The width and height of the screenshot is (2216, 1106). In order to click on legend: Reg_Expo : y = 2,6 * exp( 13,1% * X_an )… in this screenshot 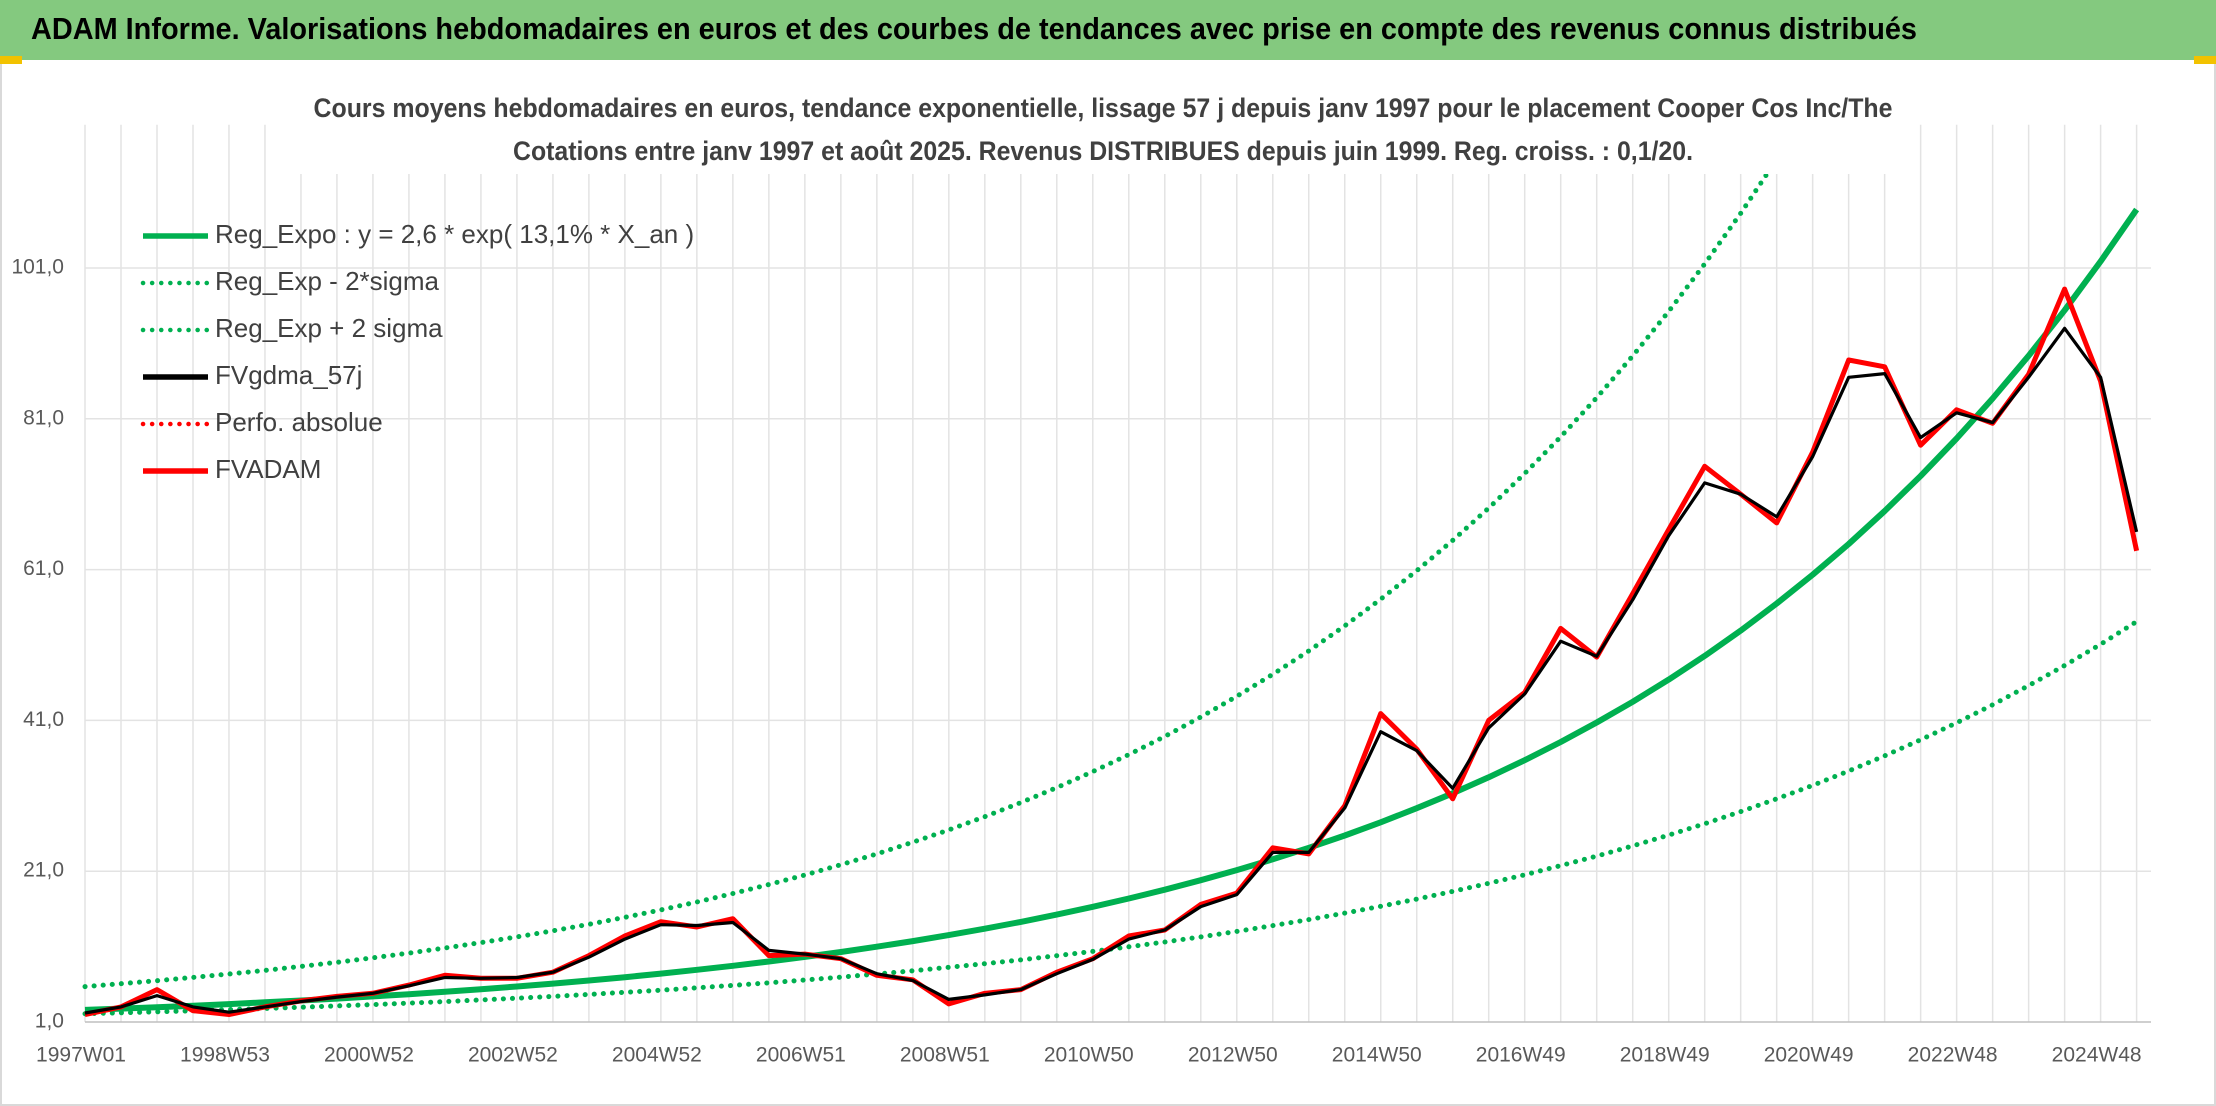, I will do `click(417, 351)`.